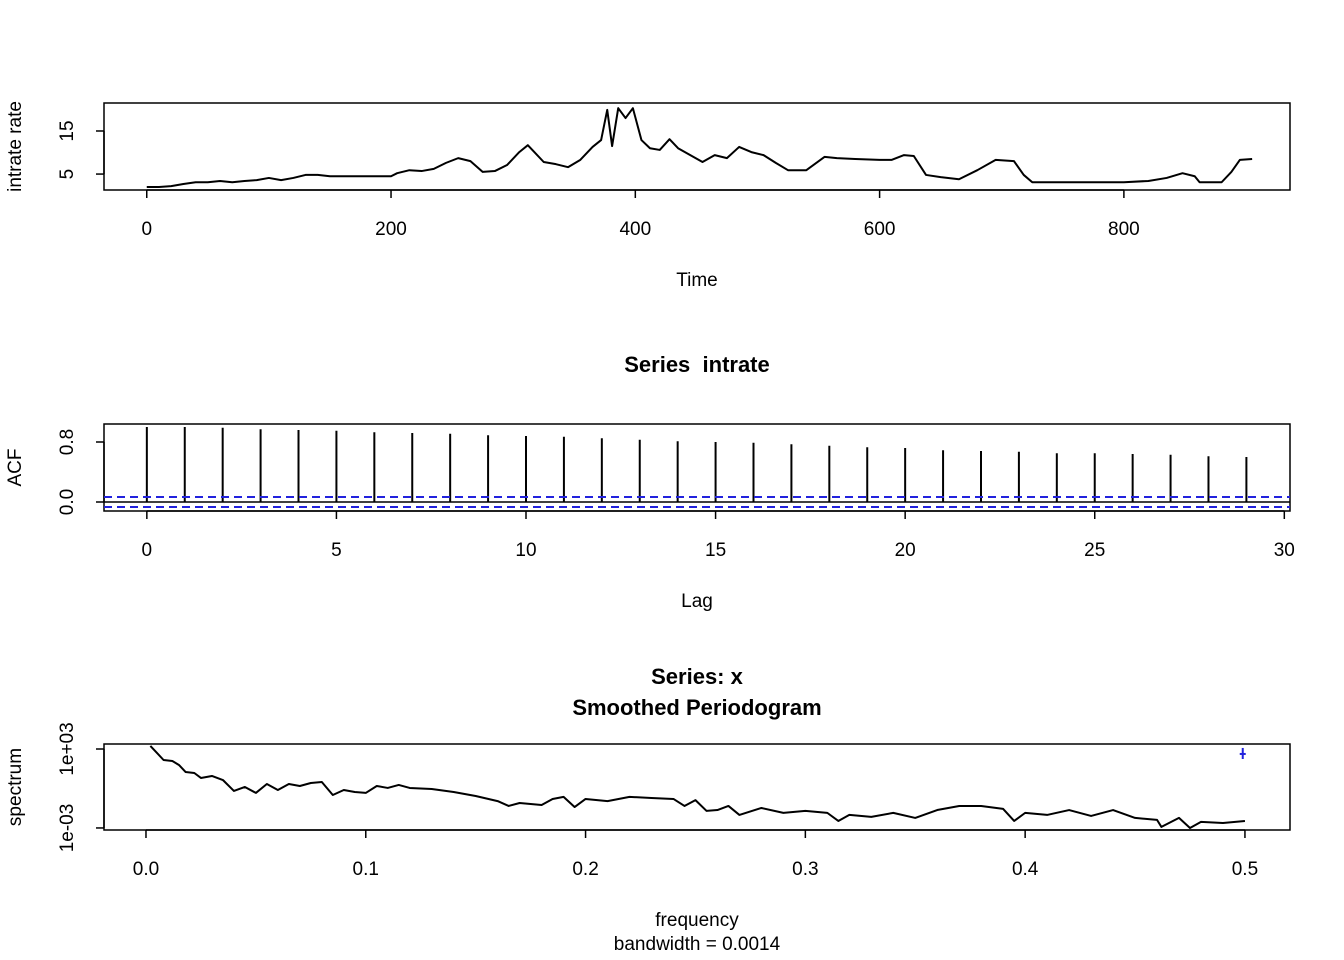  Describe the element at coordinates (1284, 550) in the screenshot. I see `x-tick-label: 30` at that location.